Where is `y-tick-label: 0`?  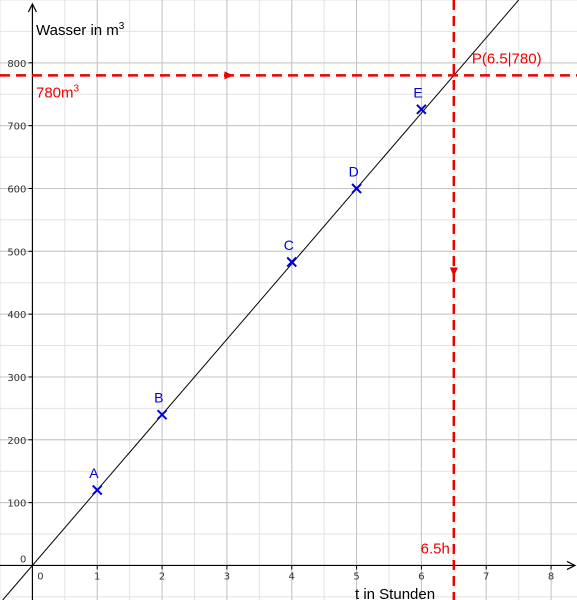
y-tick-label: 0 is located at coordinates (23, 559).